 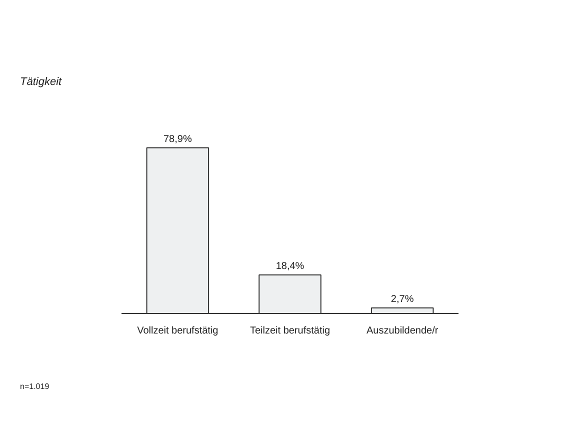 What do you see at coordinates (402, 331) in the screenshot?
I see `x-tick-label: Auszubildende/r` at bounding box center [402, 331].